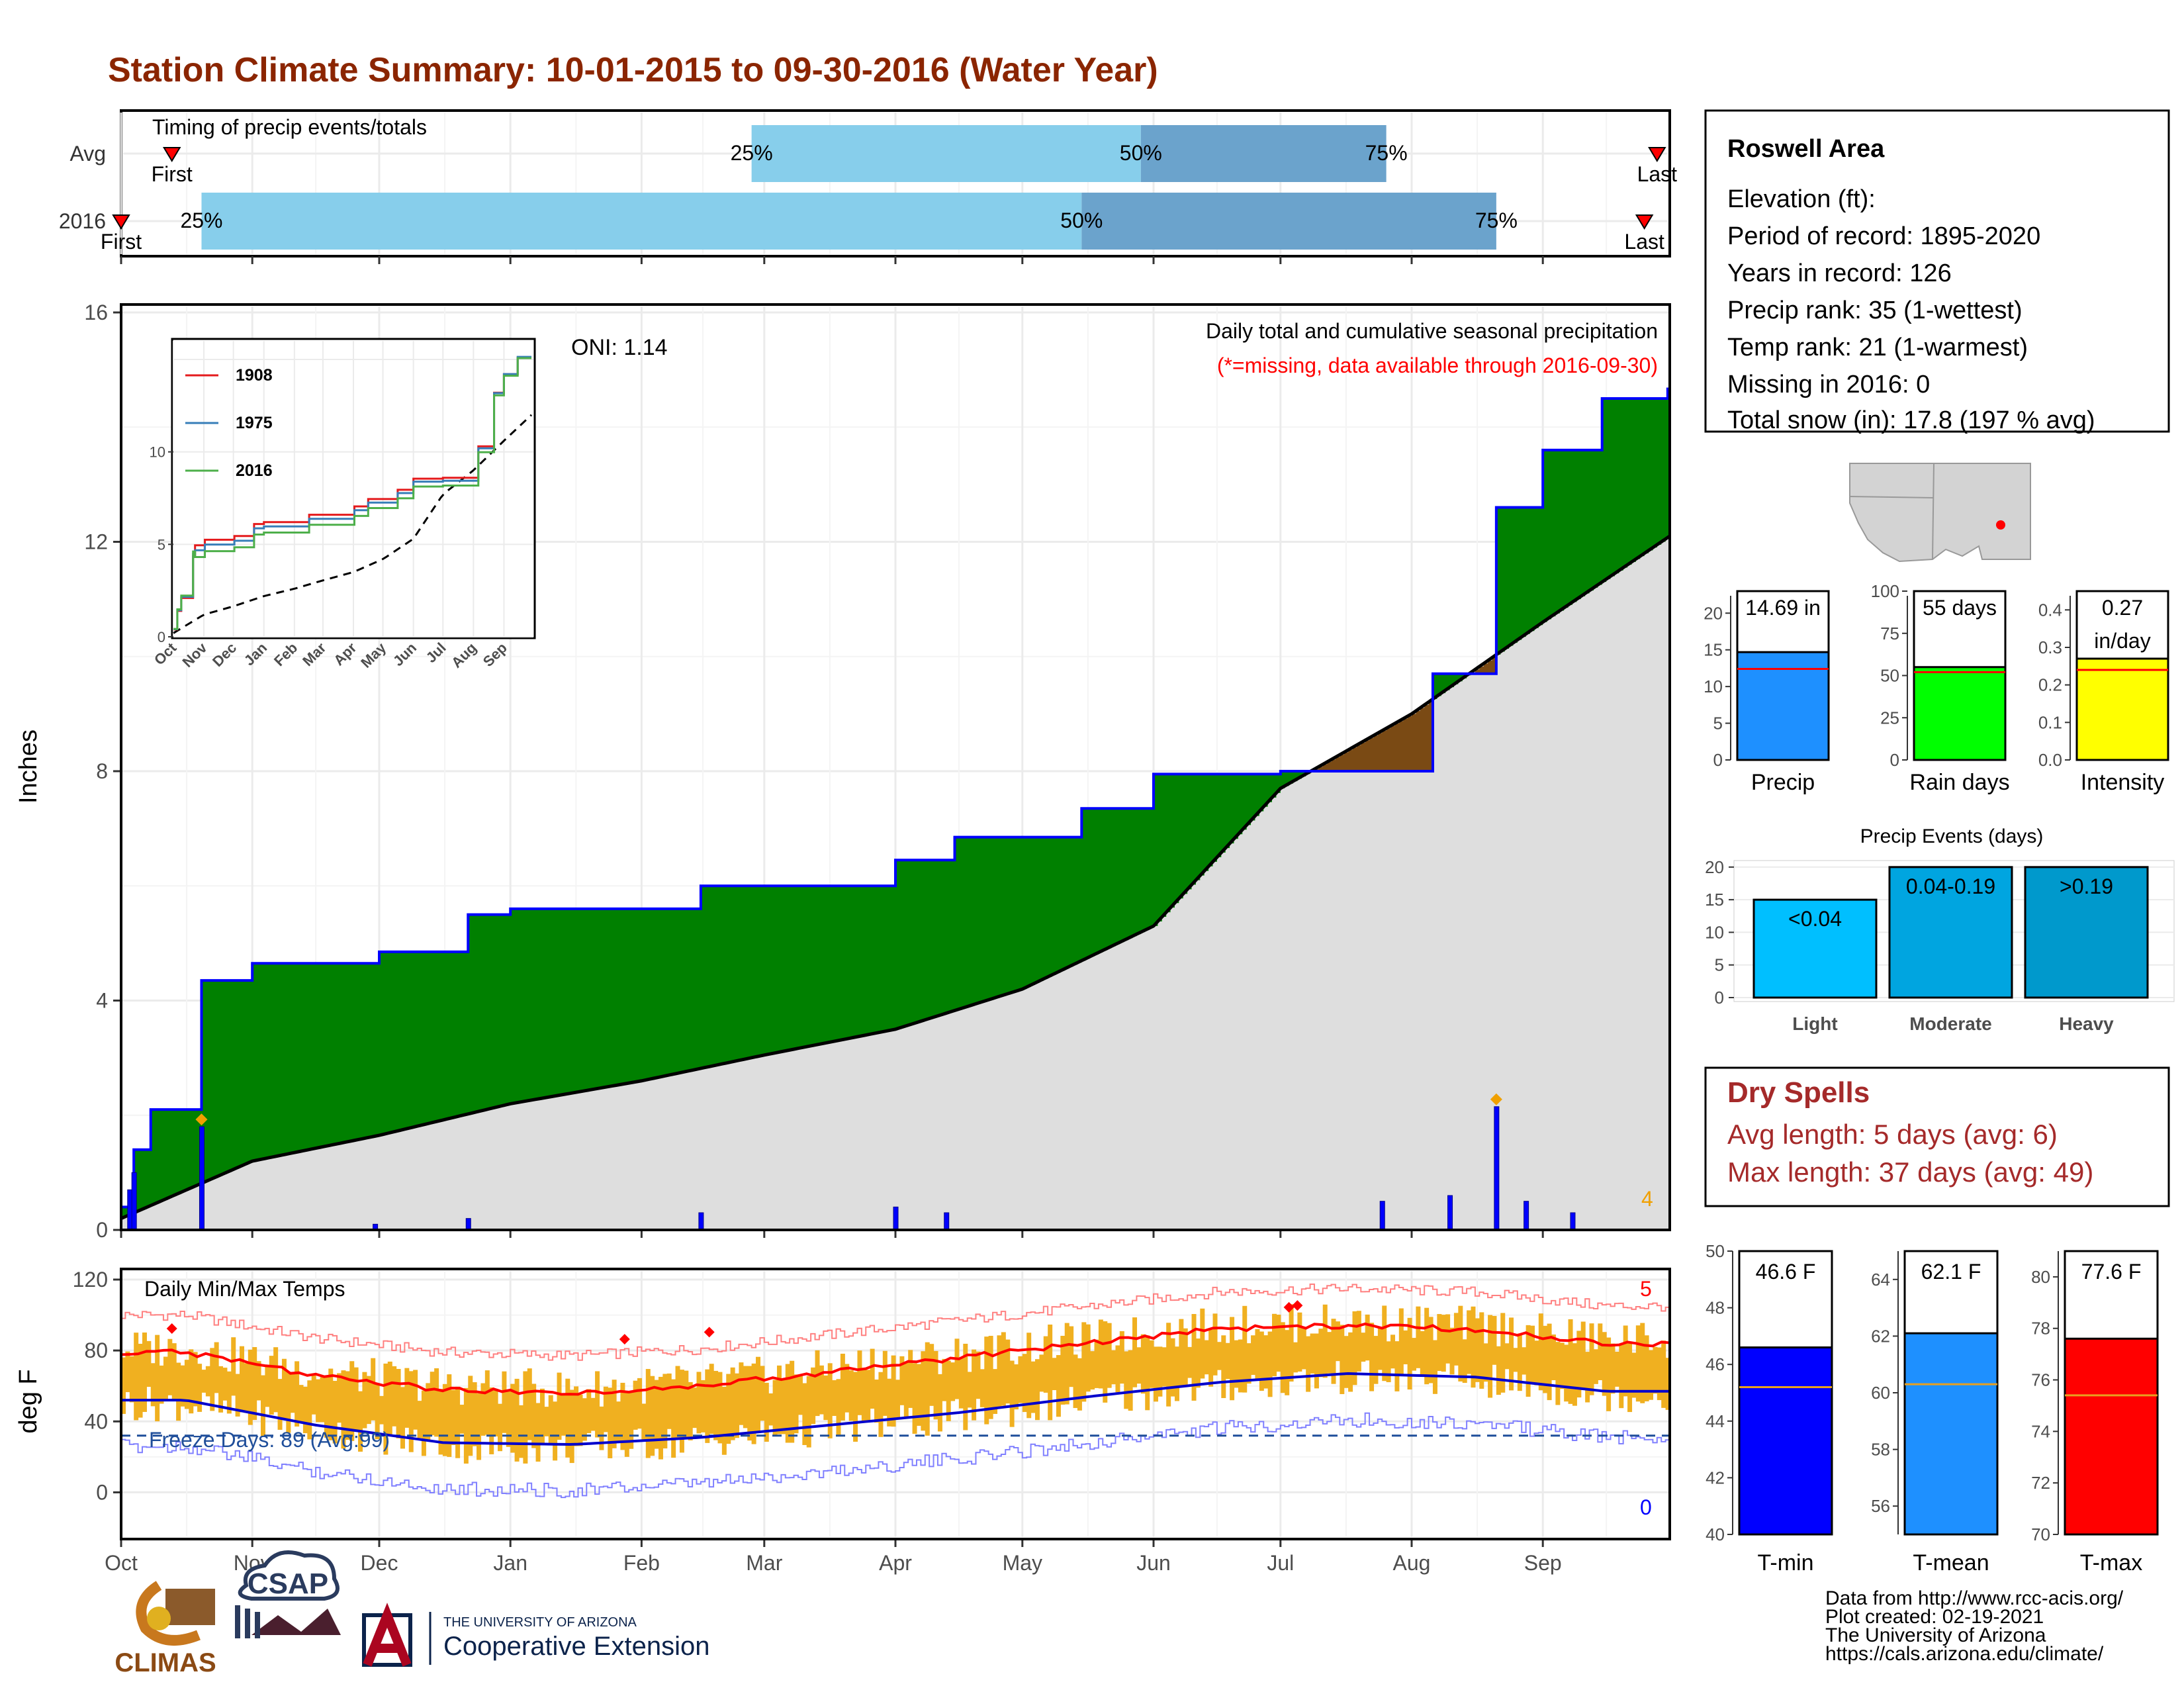 The image size is (2184, 1688). I want to click on month-label: Aug, so click(1412, 1563).